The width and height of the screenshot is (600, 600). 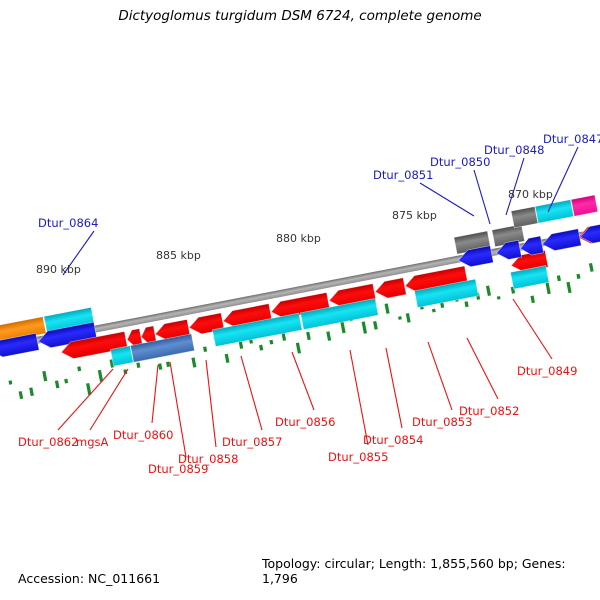 I want to click on gene-glyph-f3, so click(x=20, y=345).